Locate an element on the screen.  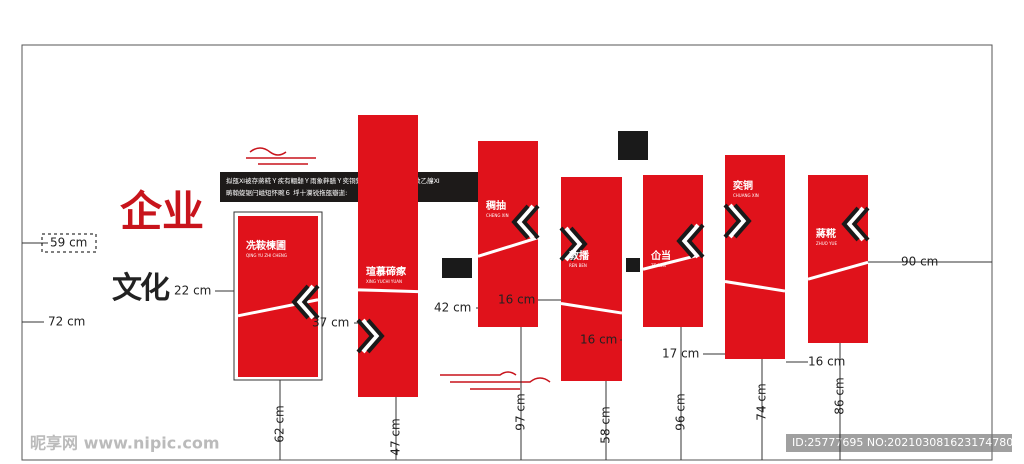
panel-title: 瑄慕碲瘃 is located at coordinates (386, 271).